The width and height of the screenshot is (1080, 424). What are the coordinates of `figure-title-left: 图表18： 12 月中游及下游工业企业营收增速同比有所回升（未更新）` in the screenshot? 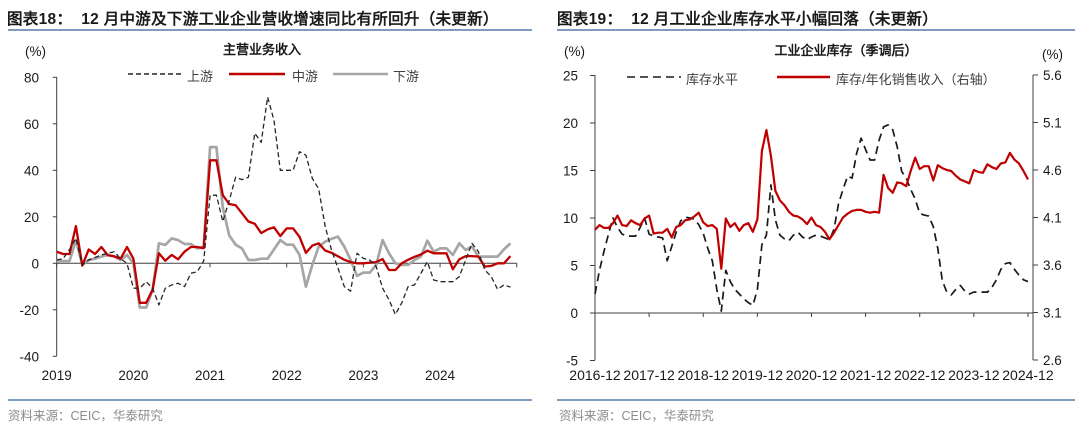 It's located at (253, 18).